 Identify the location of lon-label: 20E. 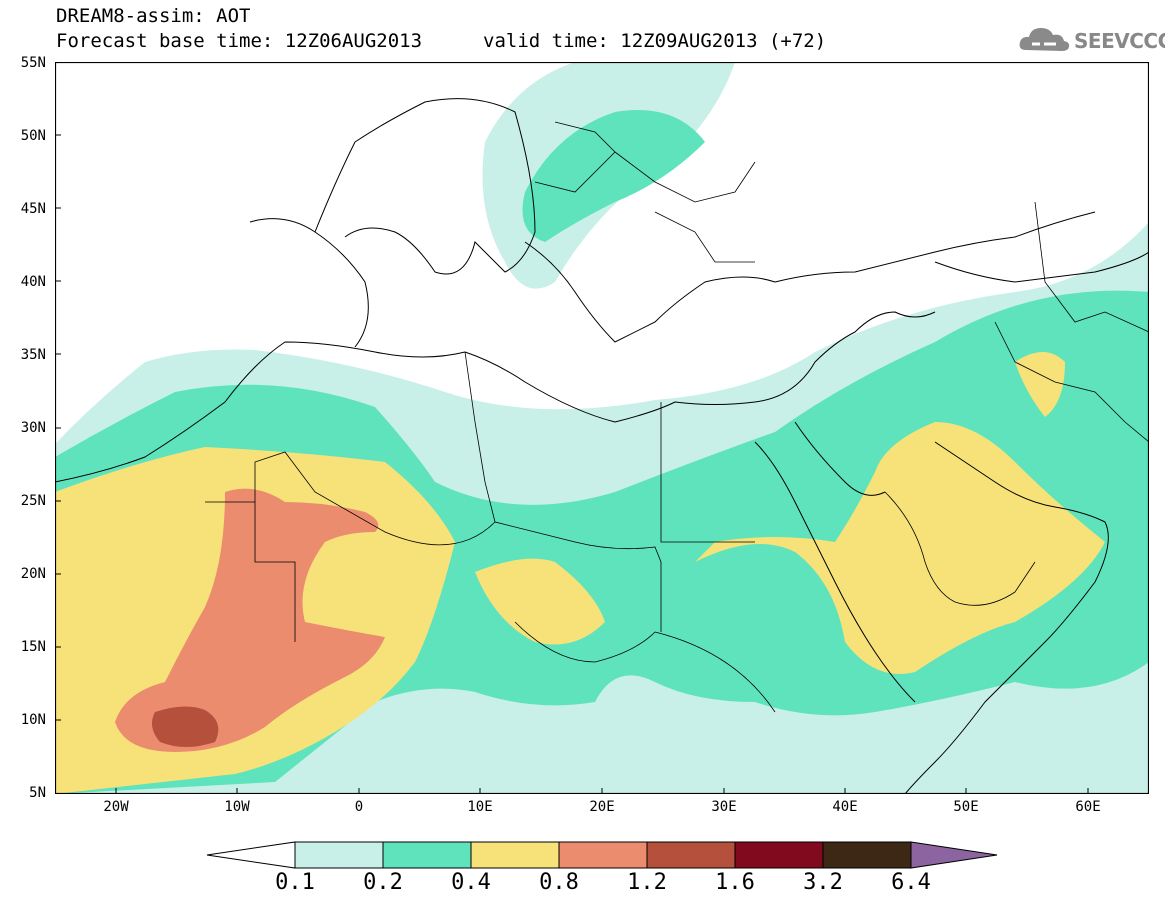
(602, 807).